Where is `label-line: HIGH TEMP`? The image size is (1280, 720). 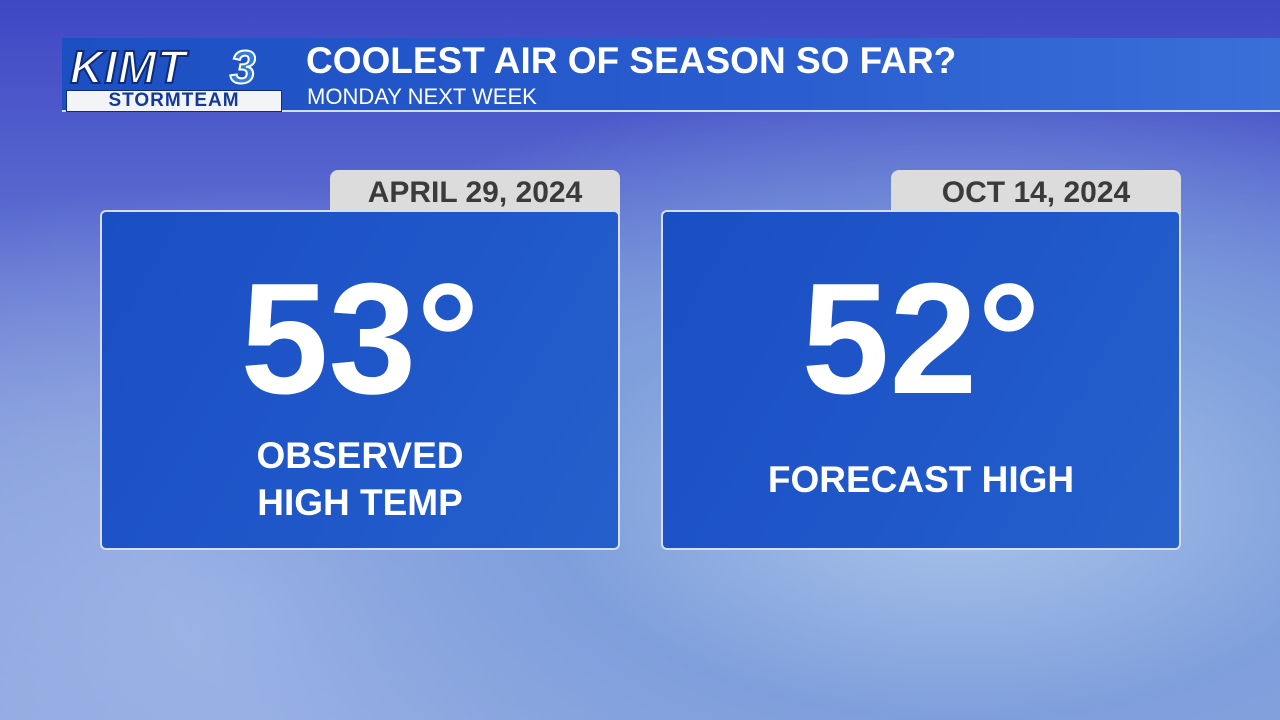 label-line: HIGH TEMP is located at coordinates (360, 502).